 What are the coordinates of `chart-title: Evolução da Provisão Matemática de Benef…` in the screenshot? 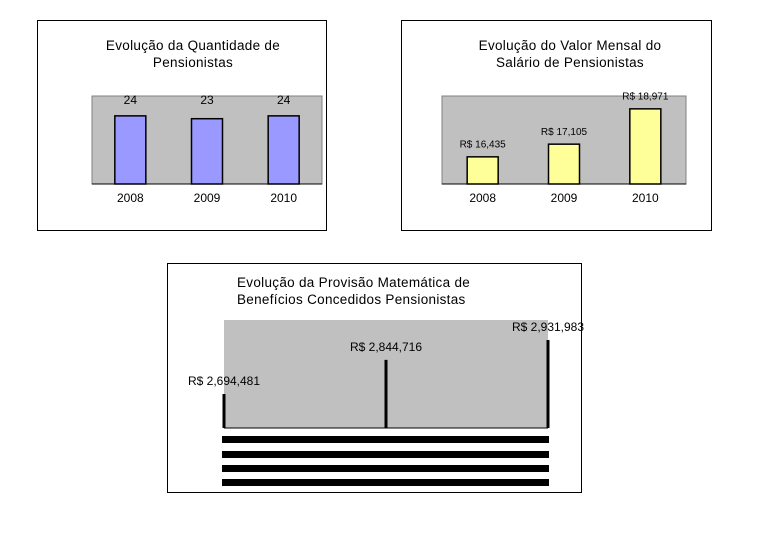 It's located at (354, 291).